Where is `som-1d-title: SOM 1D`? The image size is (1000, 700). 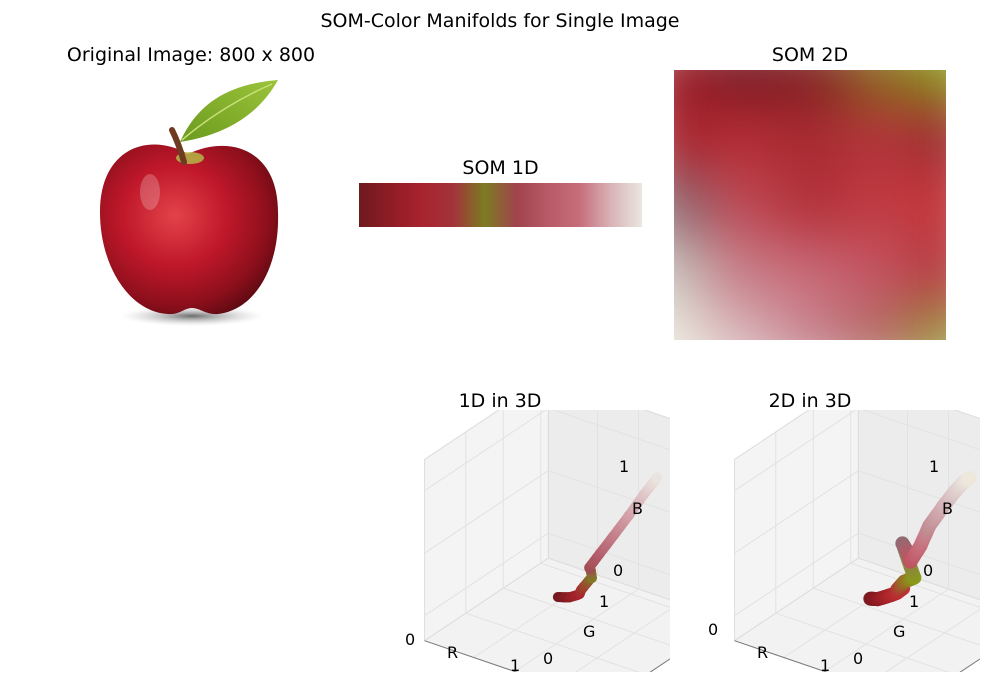
som-1d-title: SOM 1D is located at coordinates (500, 168).